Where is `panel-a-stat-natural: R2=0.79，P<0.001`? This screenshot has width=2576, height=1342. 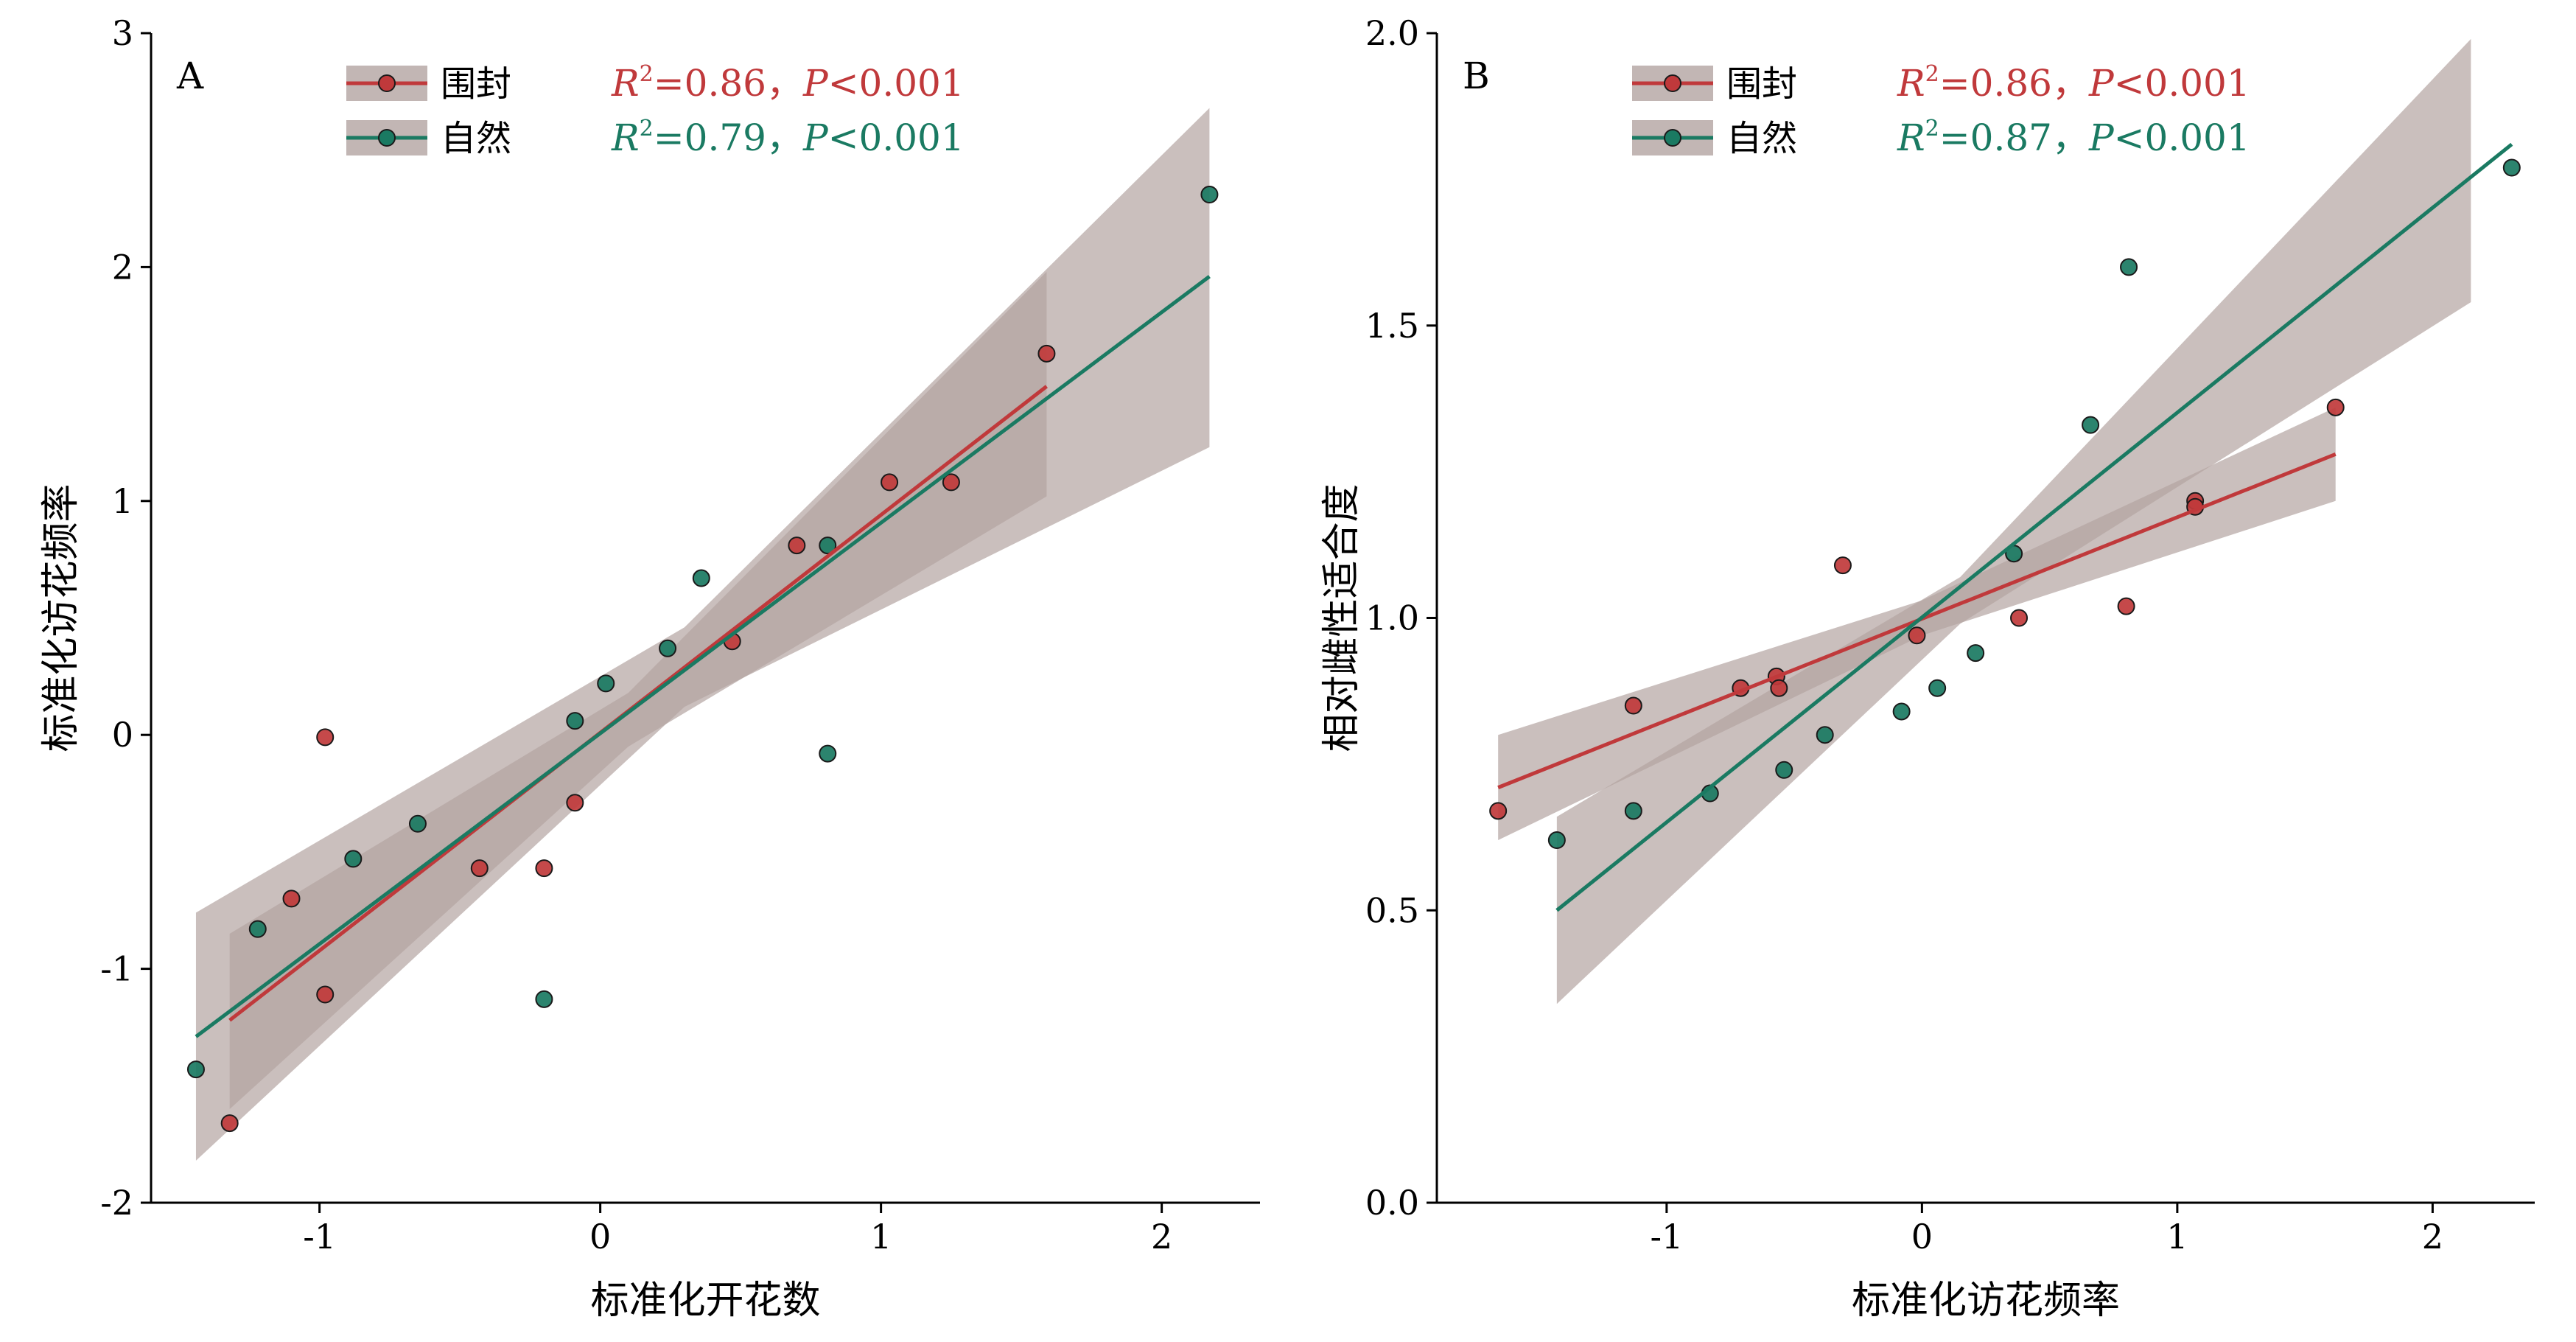
panel-a-stat-natural: R2=0.79，P<0.001 is located at coordinates (788, 138).